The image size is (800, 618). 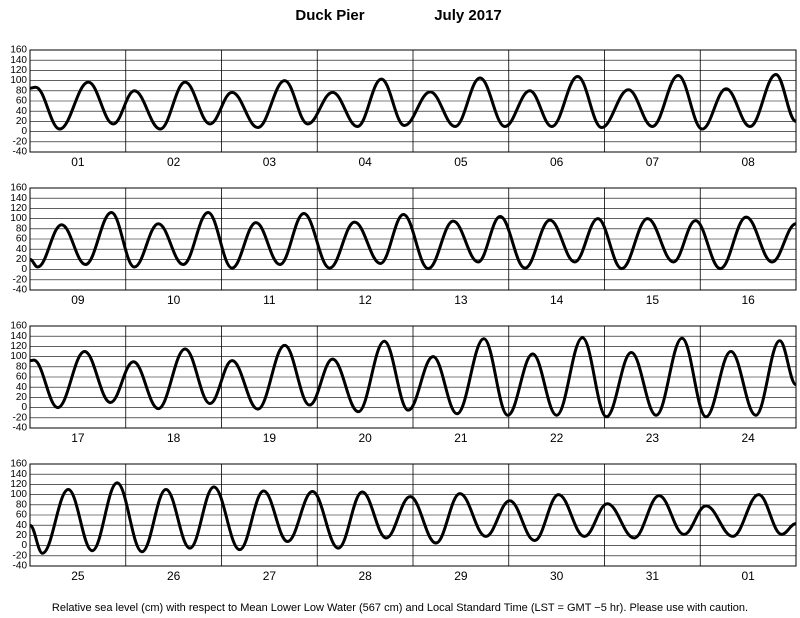 What do you see at coordinates (653, 300) in the screenshot?
I see `x-tick-label: 15` at bounding box center [653, 300].